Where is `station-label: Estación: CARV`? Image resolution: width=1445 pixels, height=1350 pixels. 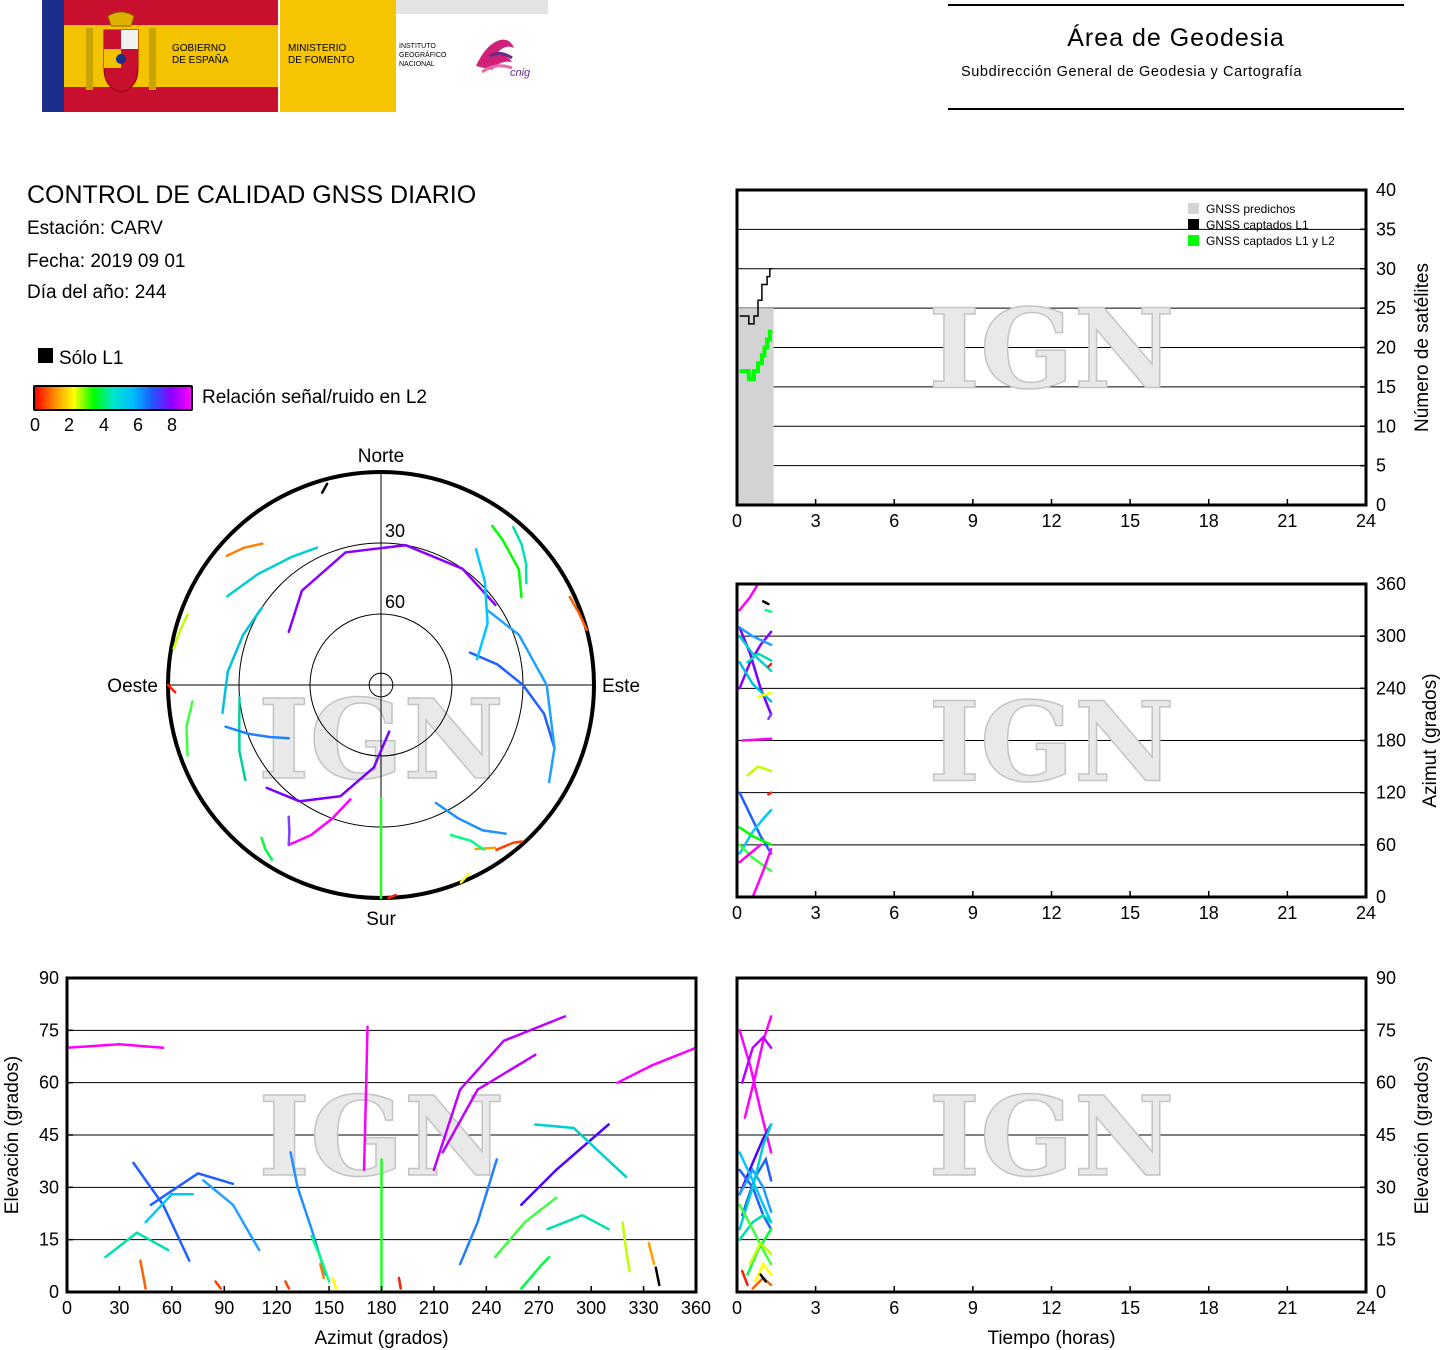 station-label: Estación: CARV is located at coordinates (95, 228).